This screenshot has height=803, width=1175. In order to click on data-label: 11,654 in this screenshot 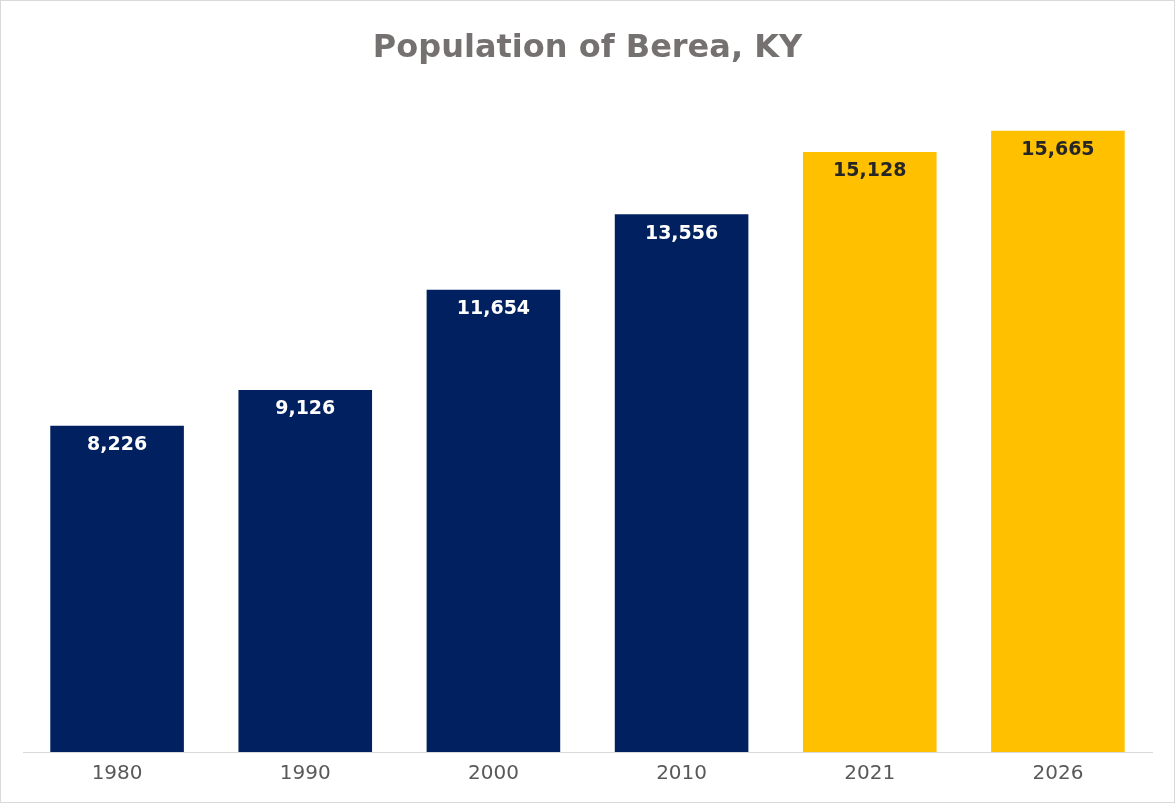, I will do `click(493, 307)`.